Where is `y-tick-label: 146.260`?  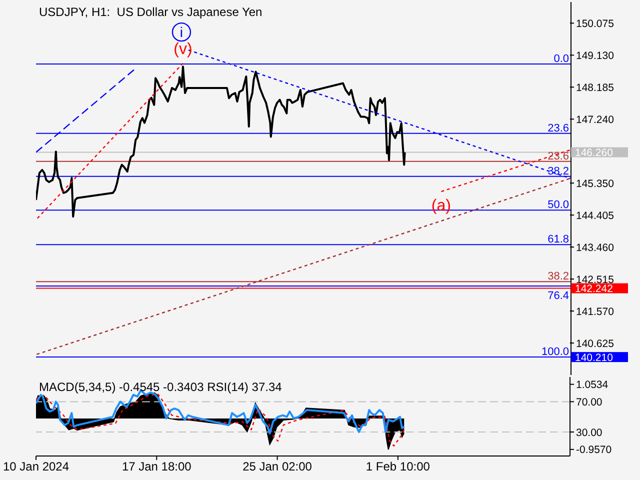 y-tick-label: 146.260 is located at coordinates (594, 153).